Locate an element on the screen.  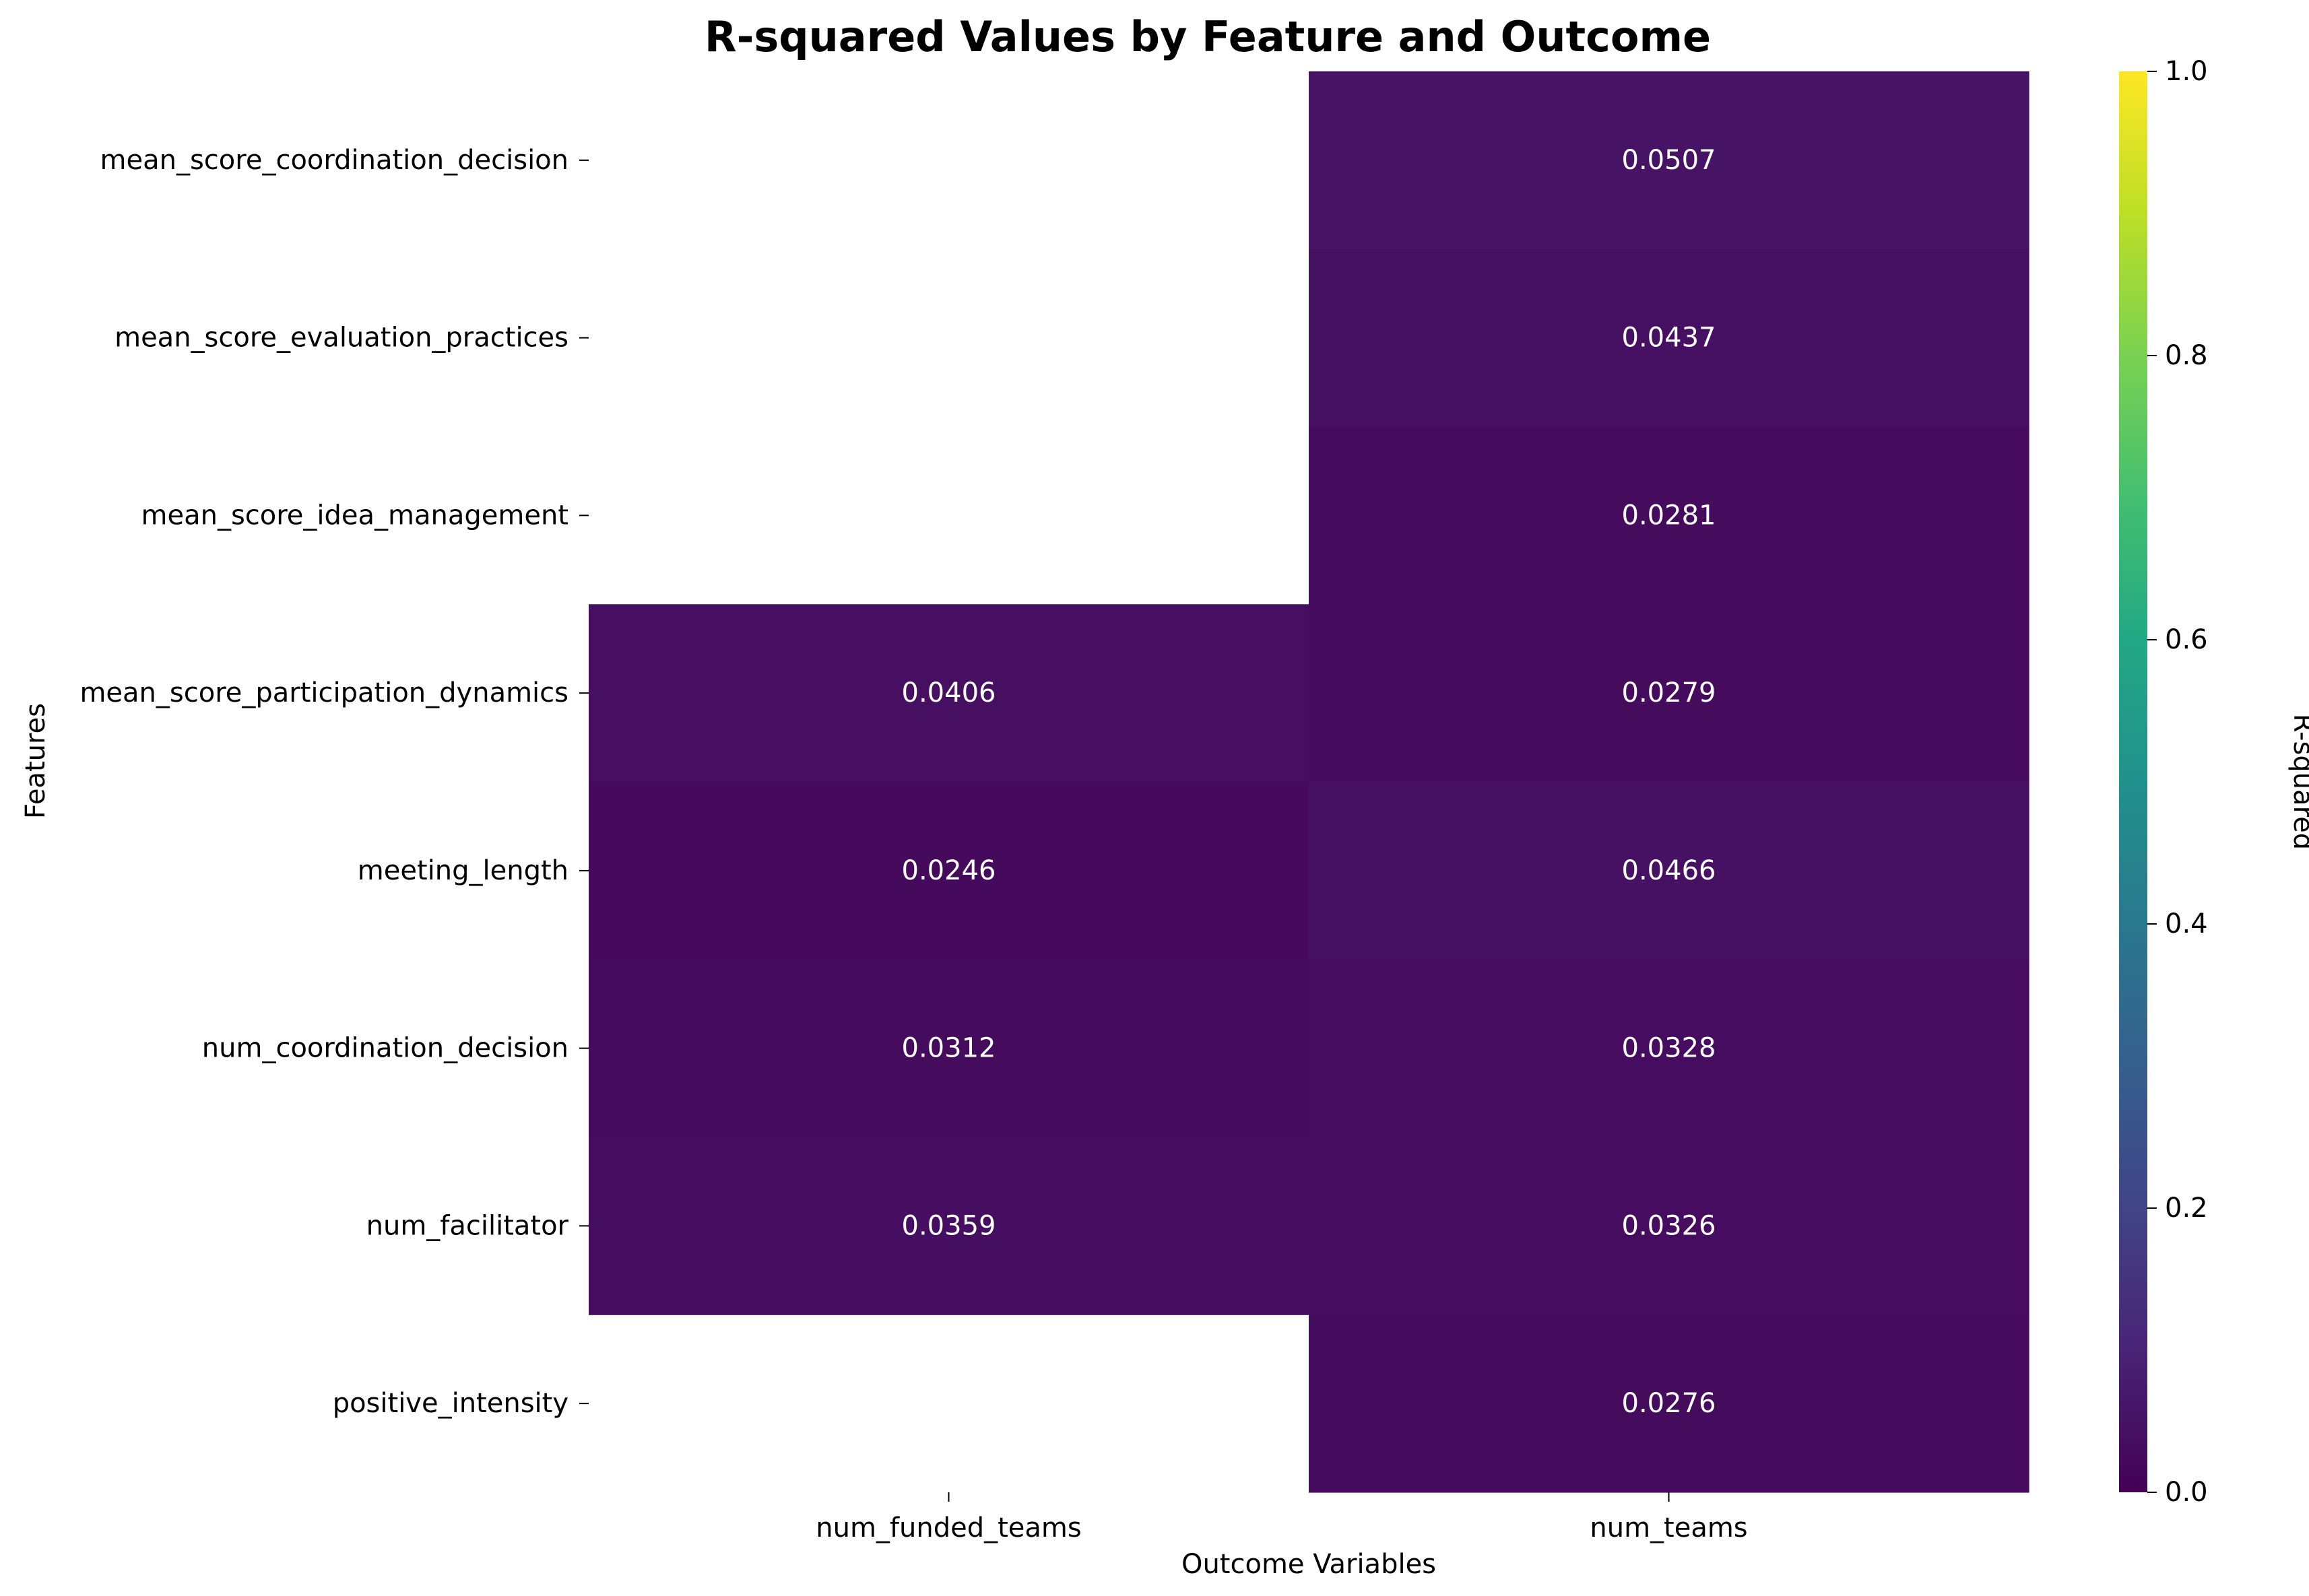
cell-value-label: 0.0406 is located at coordinates (949, 692).